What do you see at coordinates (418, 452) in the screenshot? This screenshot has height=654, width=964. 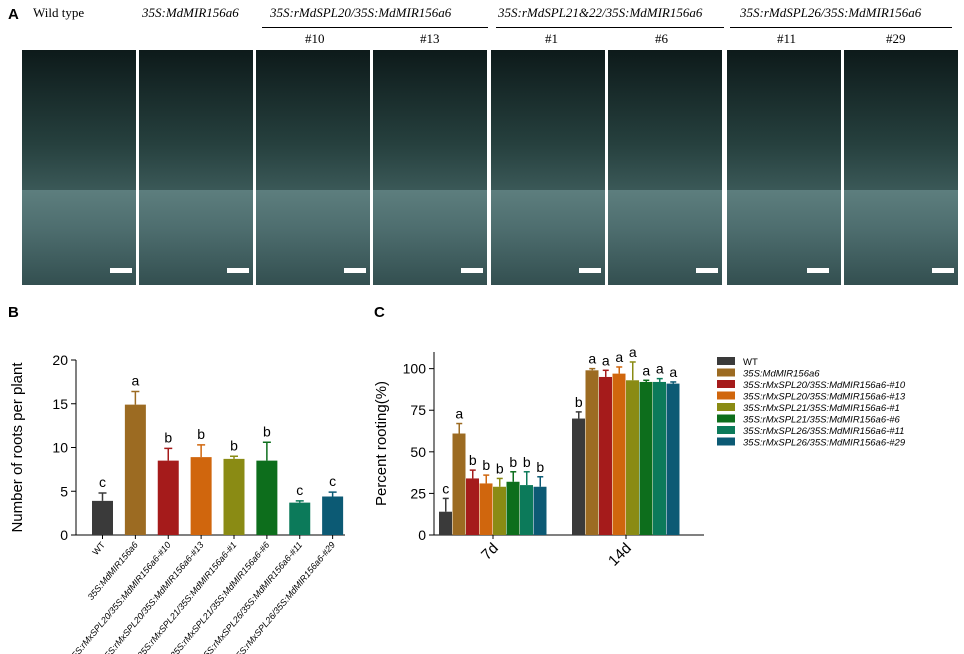 I see `y-tick-label: 50` at bounding box center [418, 452].